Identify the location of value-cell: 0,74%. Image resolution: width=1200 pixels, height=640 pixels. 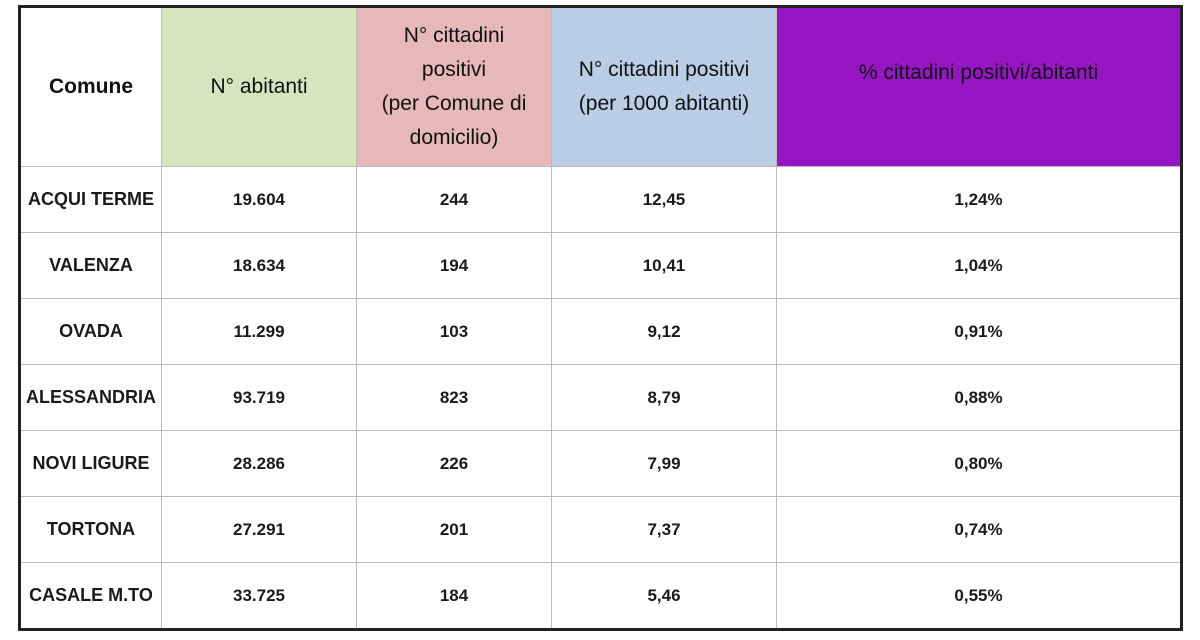
(979, 529).